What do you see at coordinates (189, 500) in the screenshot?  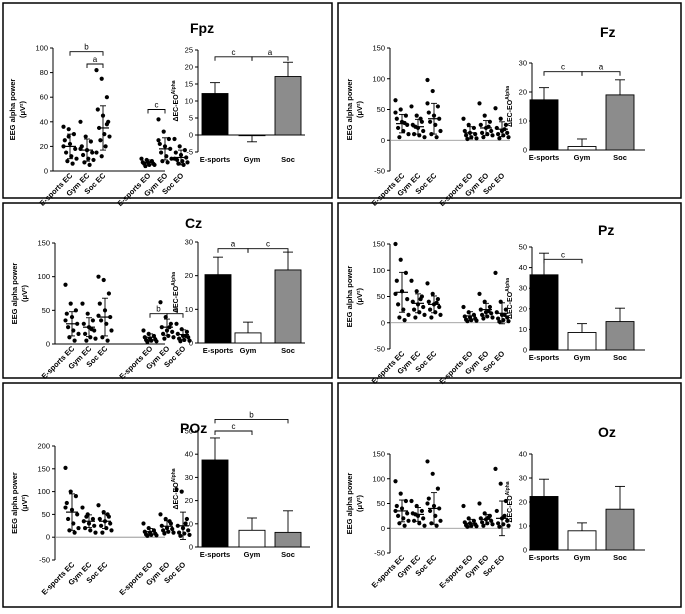 I see `bar-y-tick-label: 20` at bounding box center [189, 500].